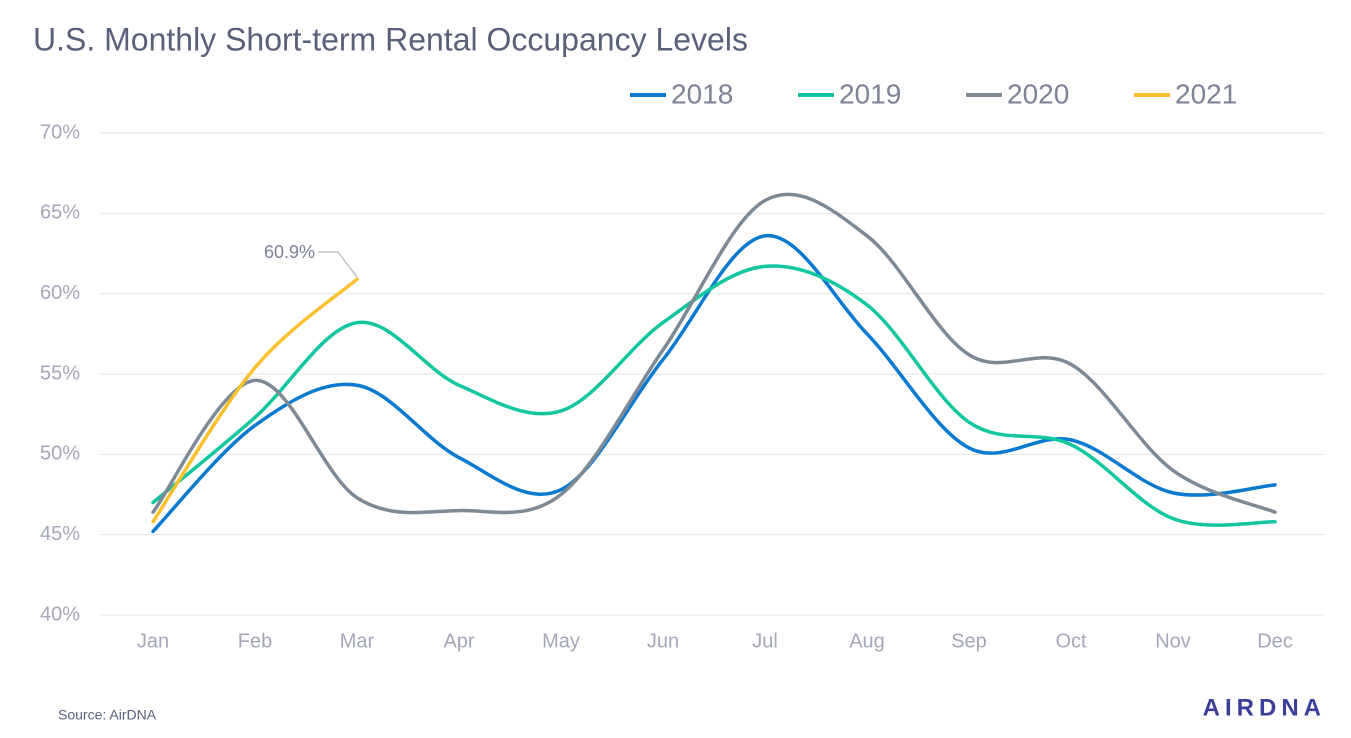 The width and height of the screenshot is (1351, 738). I want to click on y-tick-label: 55%, so click(60, 373).